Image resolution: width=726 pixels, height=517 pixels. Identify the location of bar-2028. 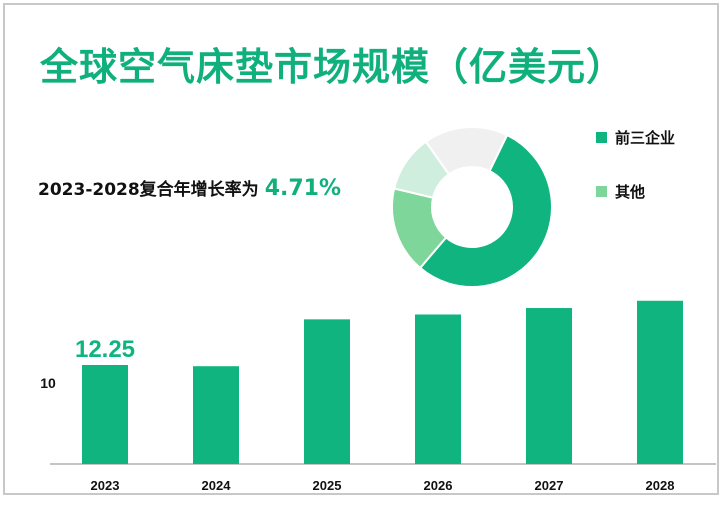
(660, 382).